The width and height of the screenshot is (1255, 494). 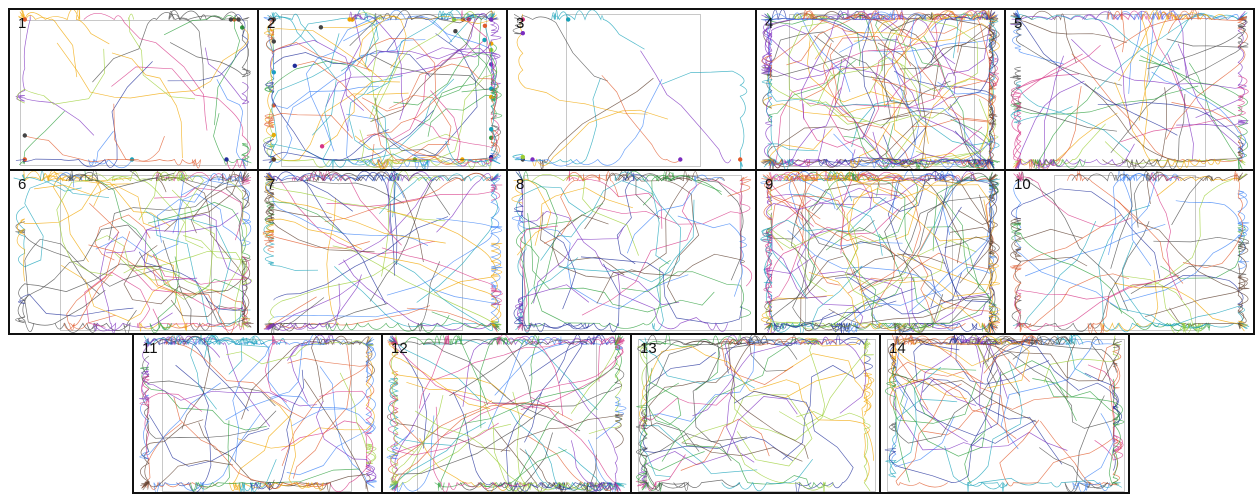 What do you see at coordinates (150, 348) in the screenshot?
I see `panel-label: 11` at bounding box center [150, 348].